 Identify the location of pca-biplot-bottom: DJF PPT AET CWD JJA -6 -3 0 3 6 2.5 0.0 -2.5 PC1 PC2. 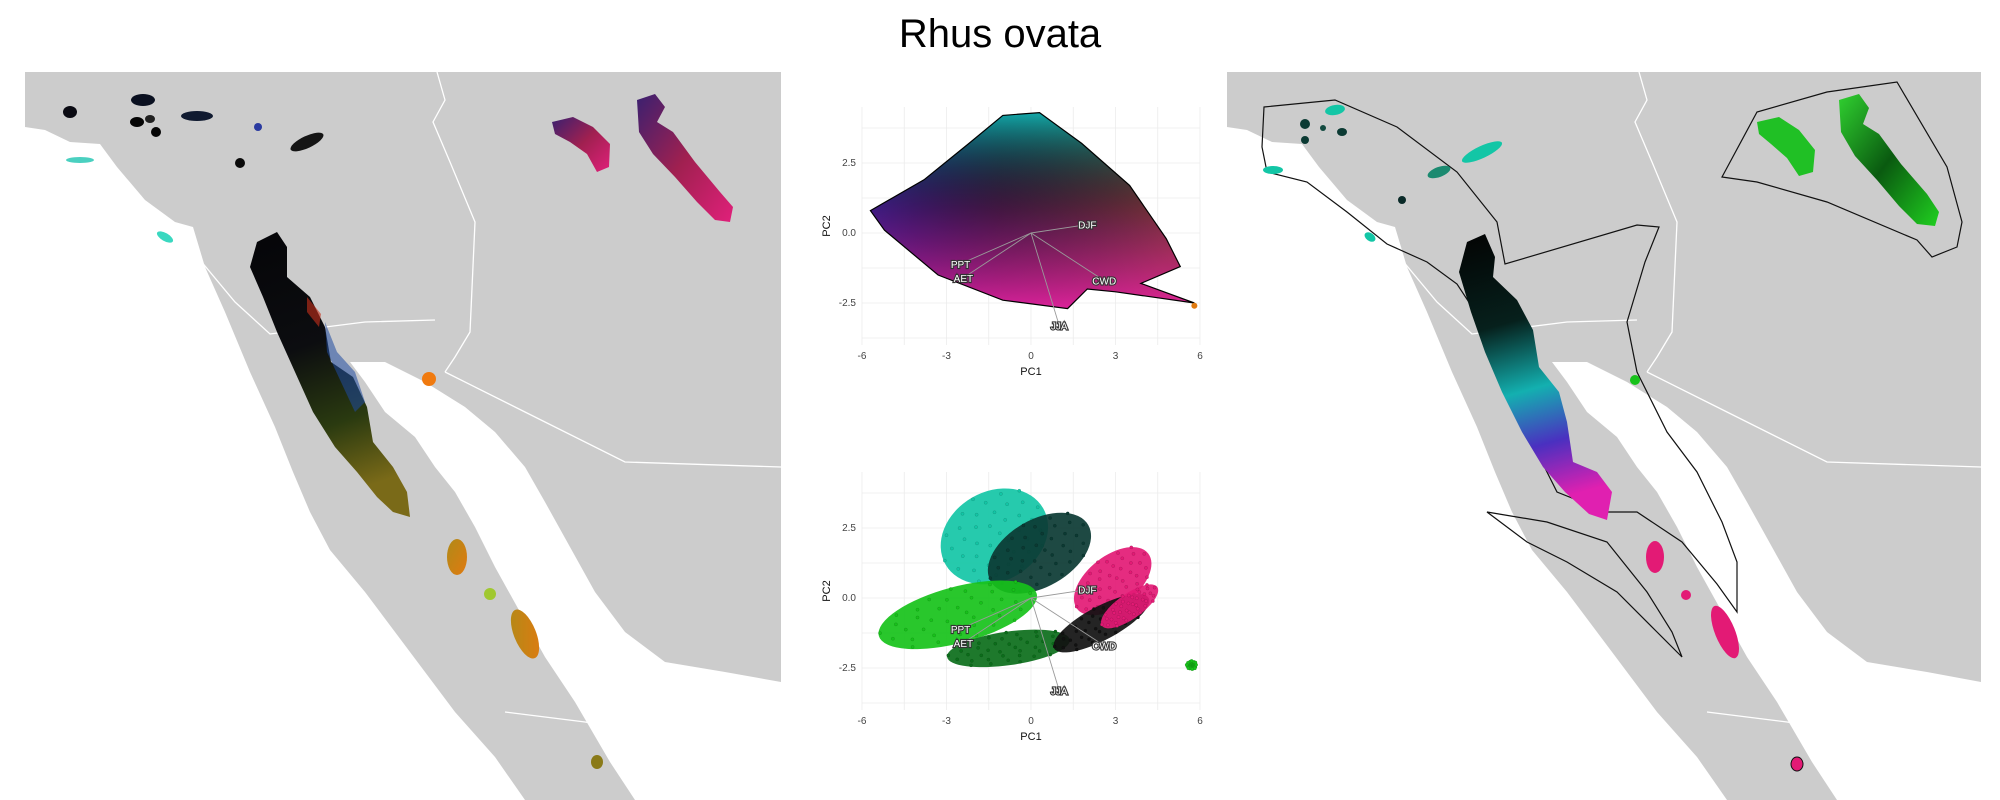
(1005, 620).